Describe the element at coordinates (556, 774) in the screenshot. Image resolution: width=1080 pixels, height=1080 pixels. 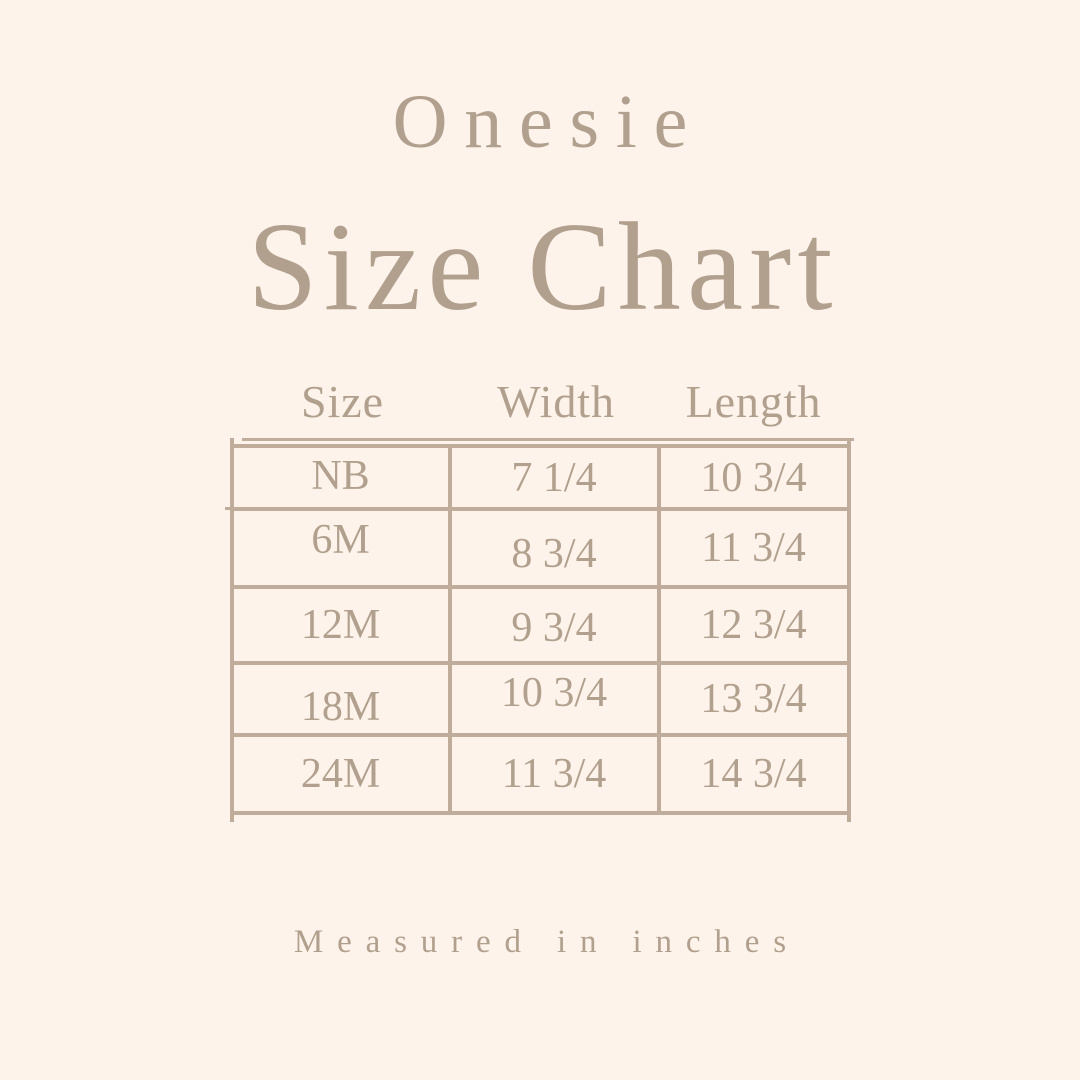
I see `table-cell-width-24m: 11 3/4` at that location.